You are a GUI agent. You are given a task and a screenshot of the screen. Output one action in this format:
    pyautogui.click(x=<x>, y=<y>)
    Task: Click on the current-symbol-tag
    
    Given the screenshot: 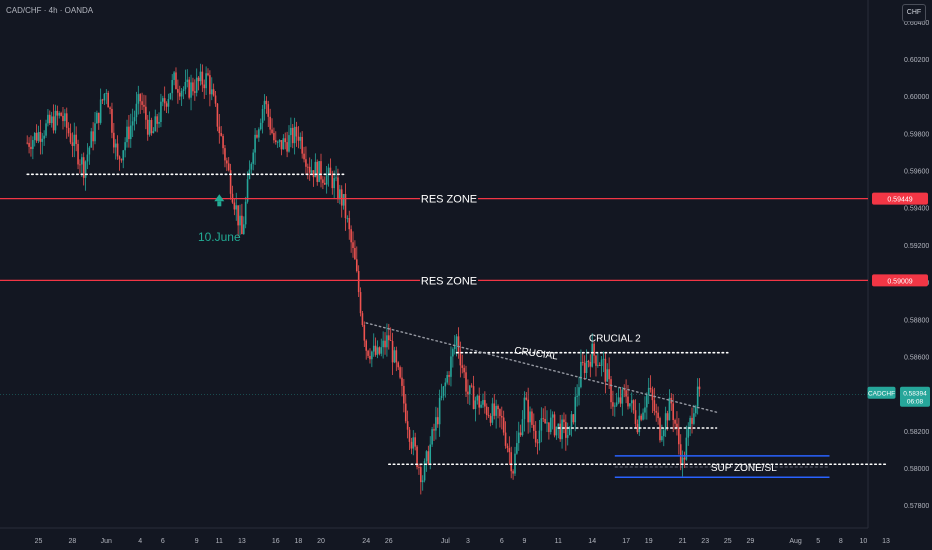 What is the action you would take?
    pyautogui.click(x=881, y=392)
    